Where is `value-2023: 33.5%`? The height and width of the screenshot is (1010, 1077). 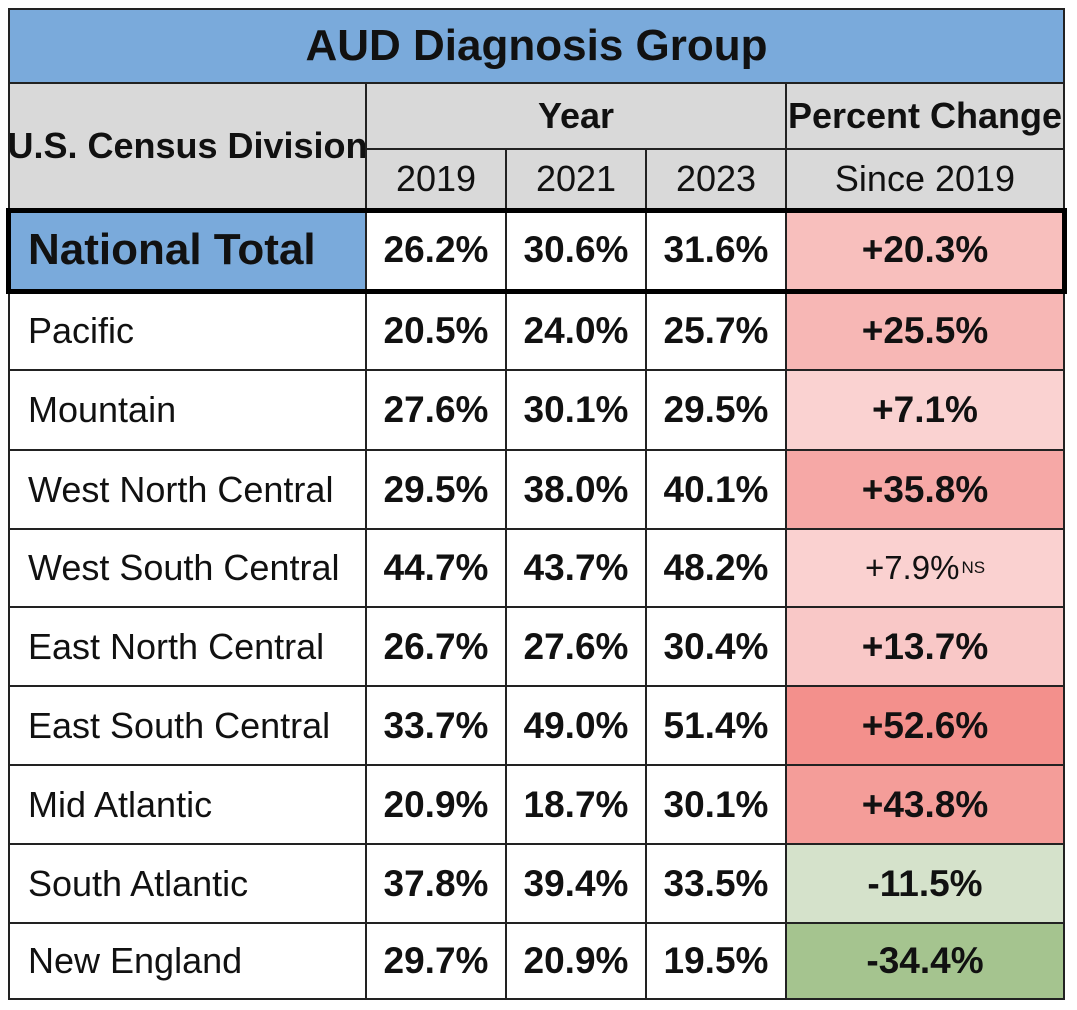 value-2023: 33.5% is located at coordinates (717, 884).